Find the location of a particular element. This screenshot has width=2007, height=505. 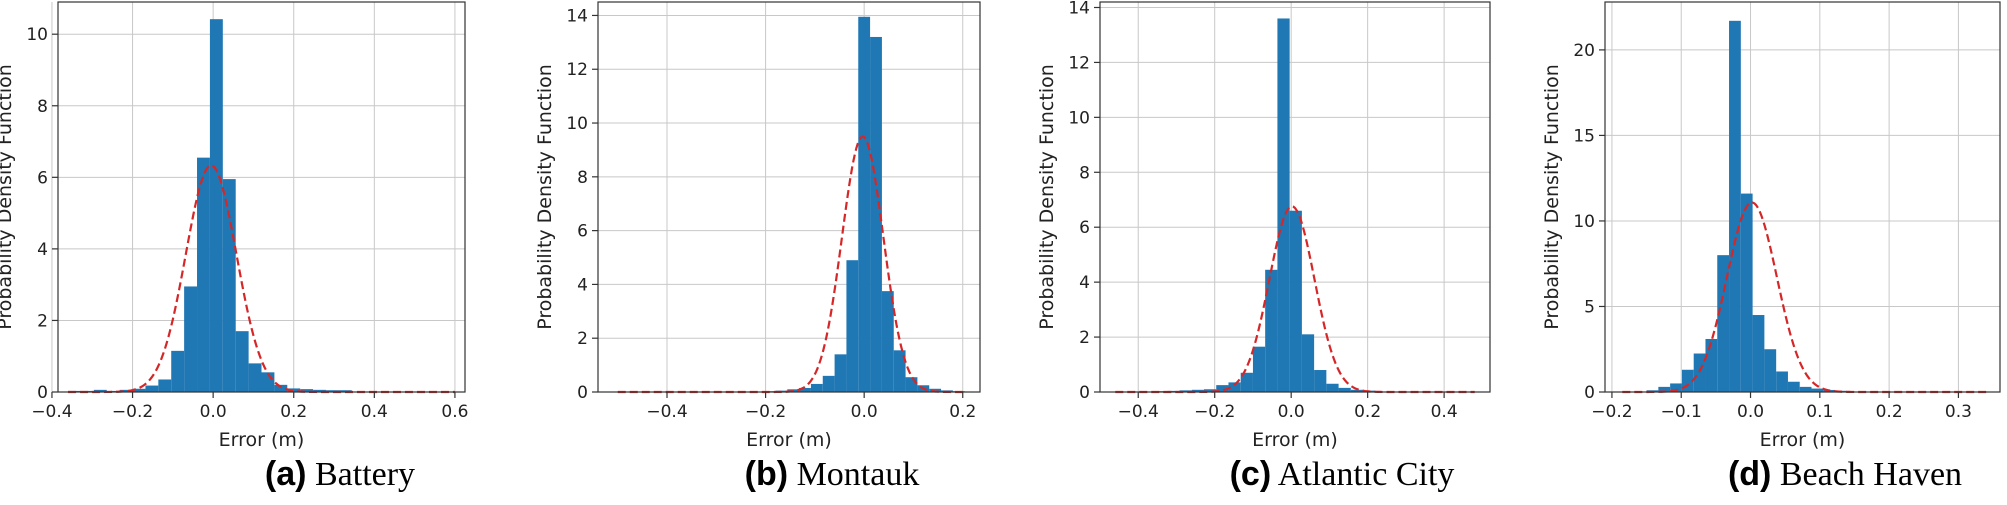

caption-name: Atlantic City is located at coordinates (1366, 474).